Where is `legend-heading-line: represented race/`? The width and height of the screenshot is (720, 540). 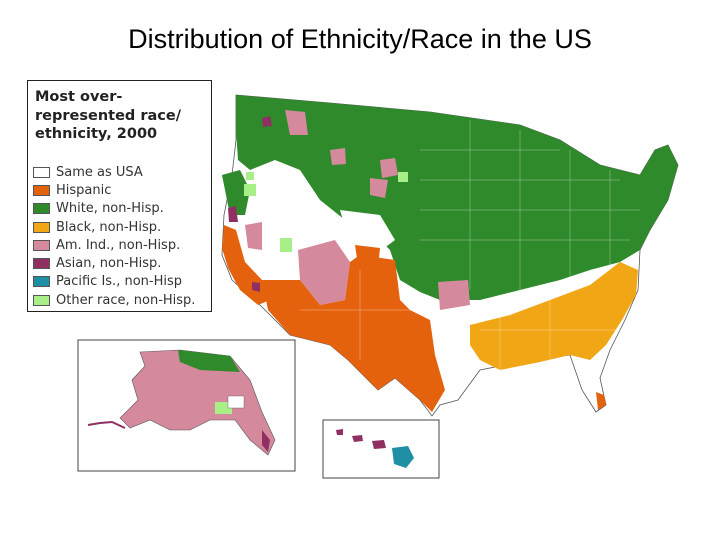
legend-heading-line: represented race/ is located at coordinates (108, 115).